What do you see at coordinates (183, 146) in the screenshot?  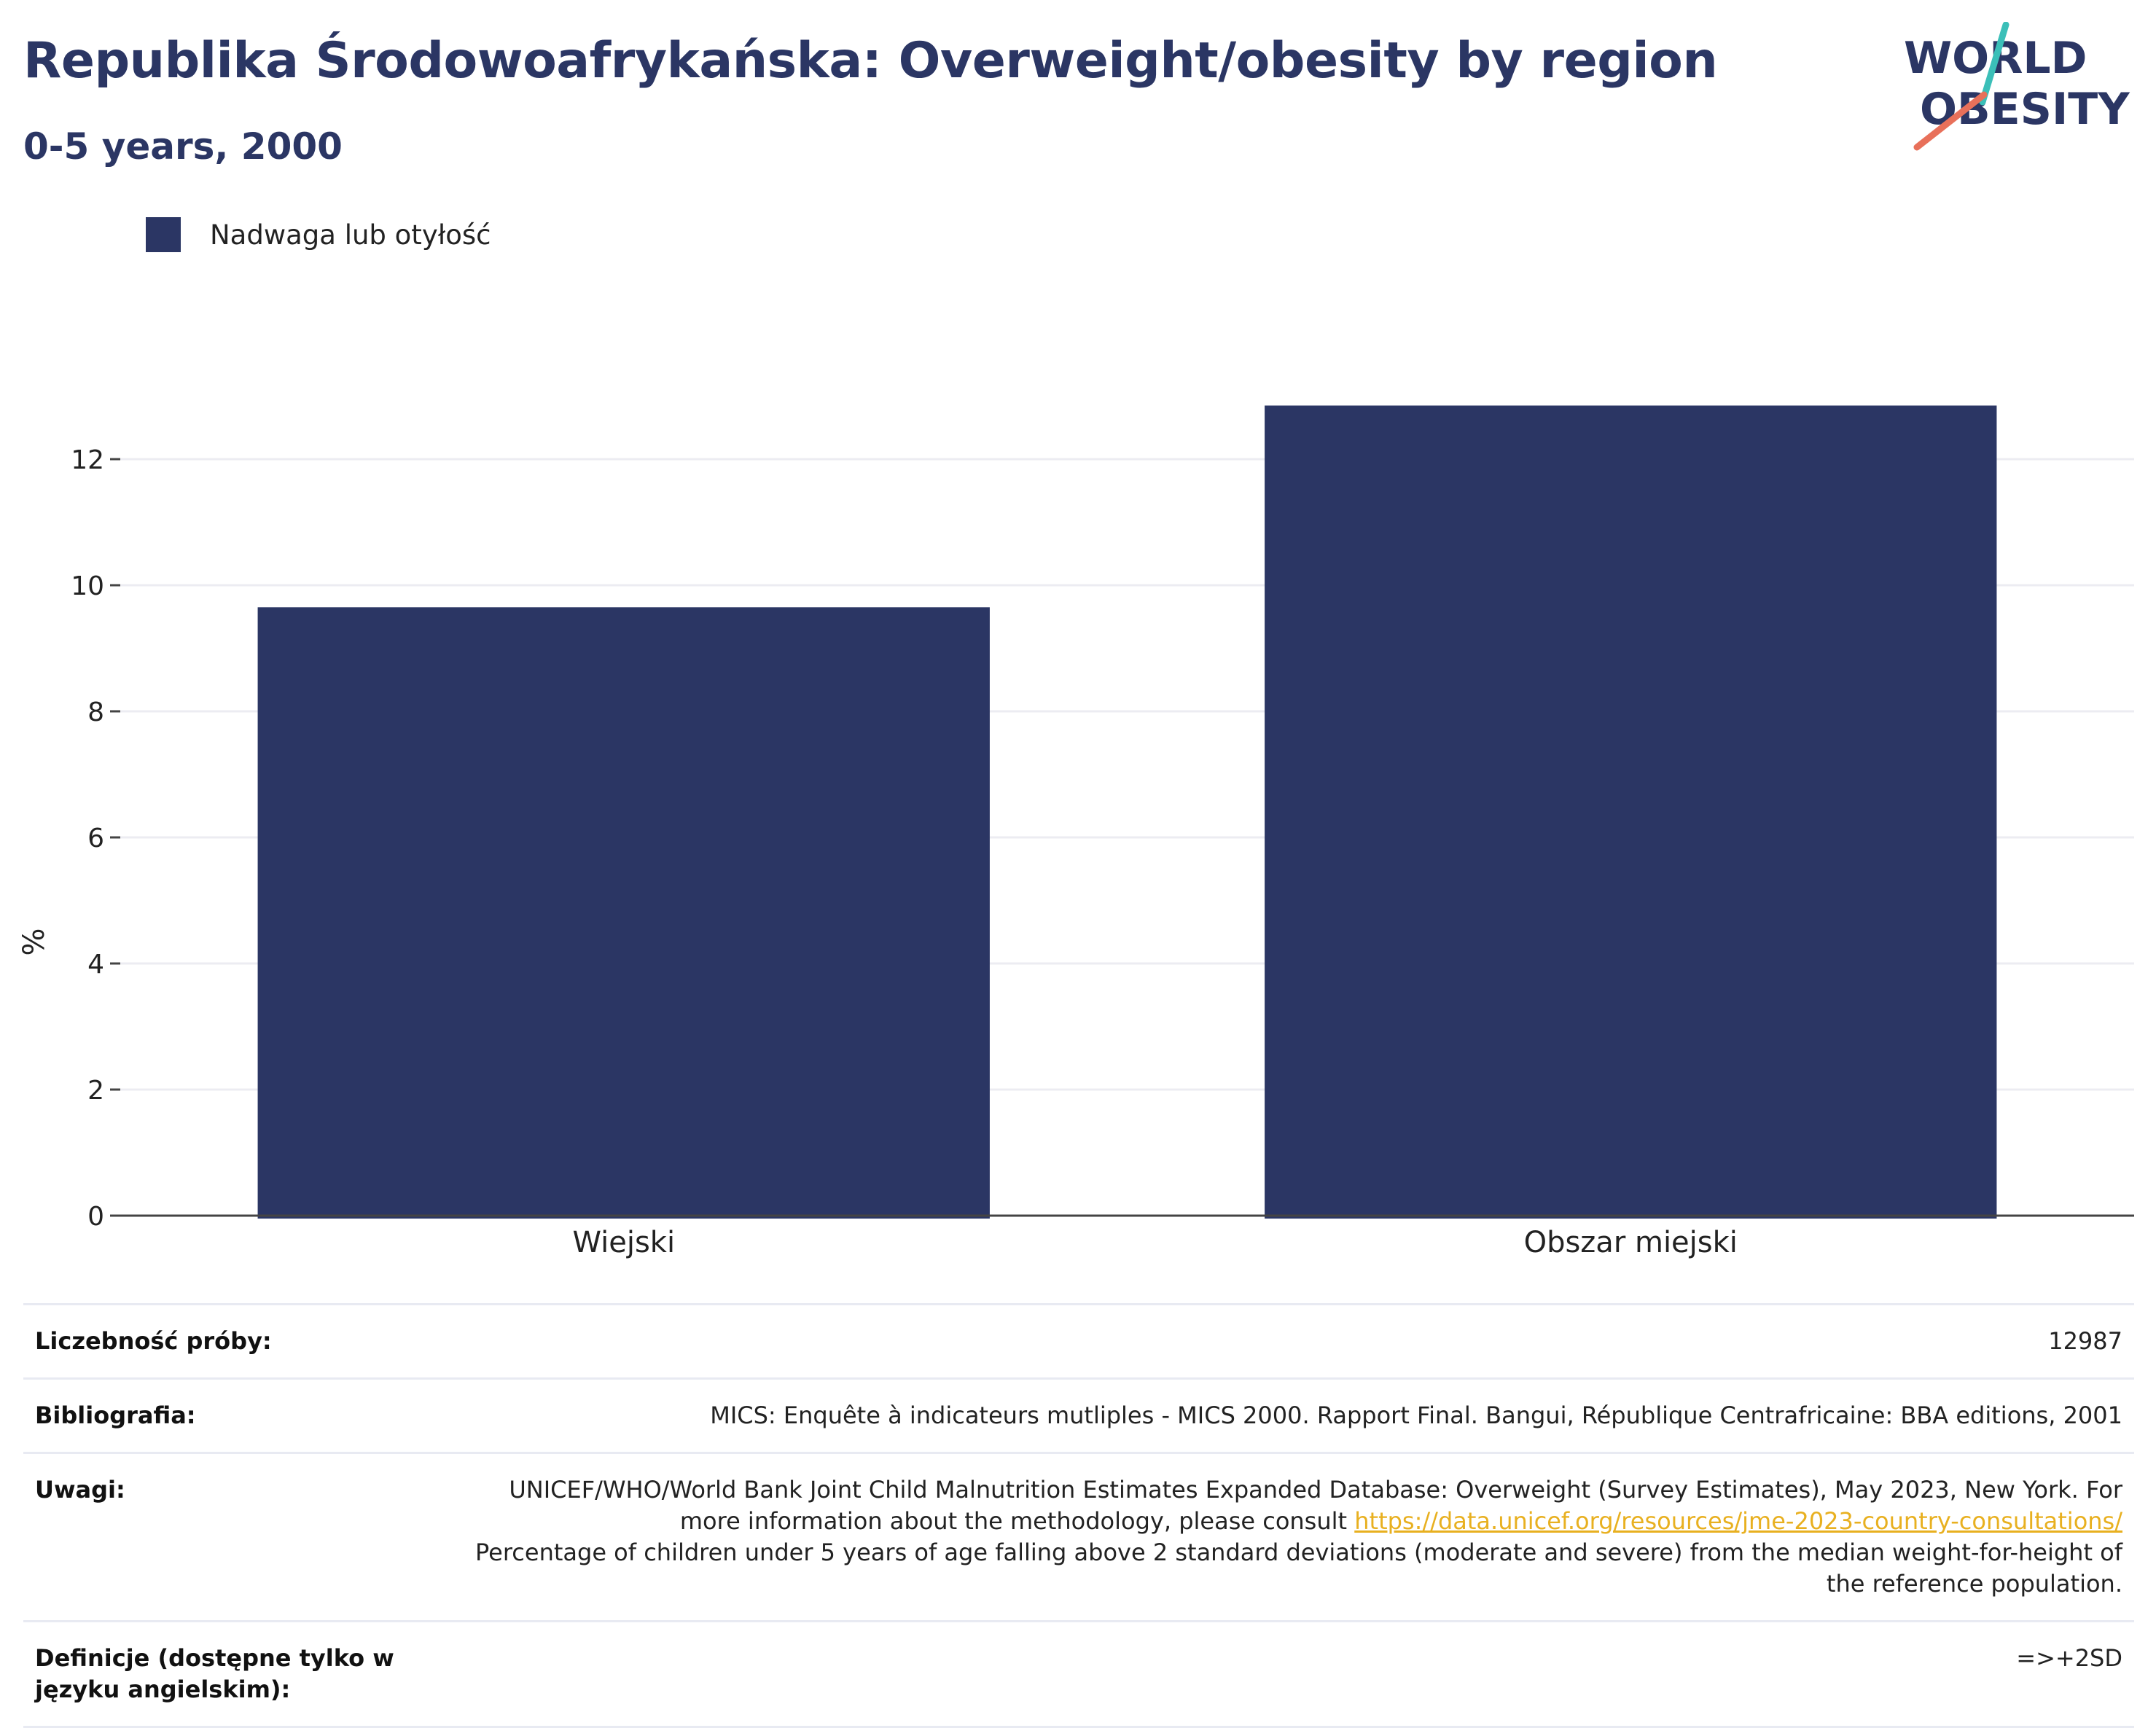 I see `chart-subtitle: 0-5 years, 2000` at bounding box center [183, 146].